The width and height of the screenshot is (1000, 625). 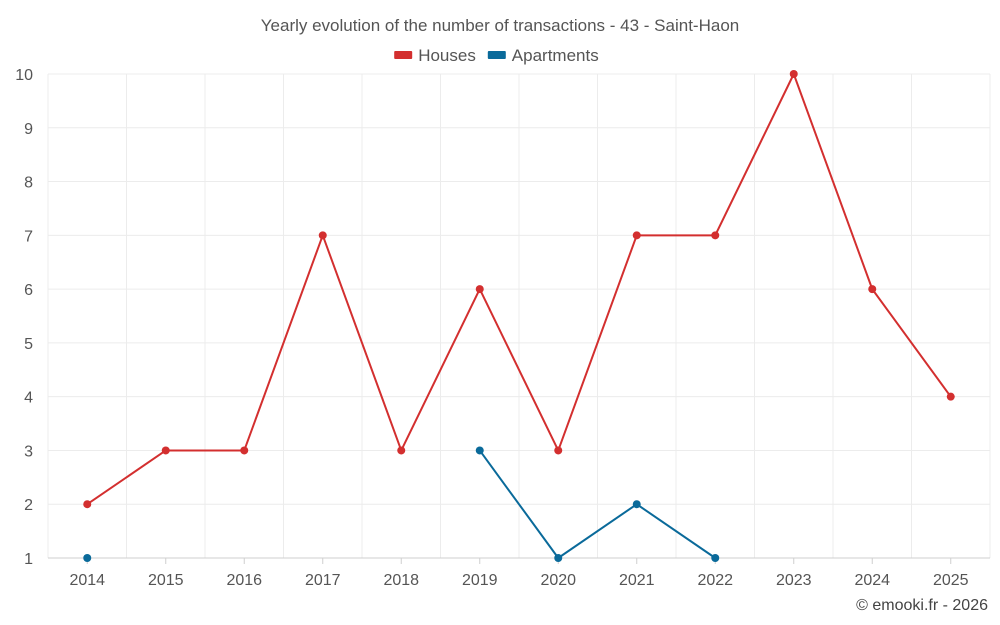 What do you see at coordinates (922, 605) in the screenshot?
I see `credit-text: © emooki.fr - 2026` at bounding box center [922, 605].